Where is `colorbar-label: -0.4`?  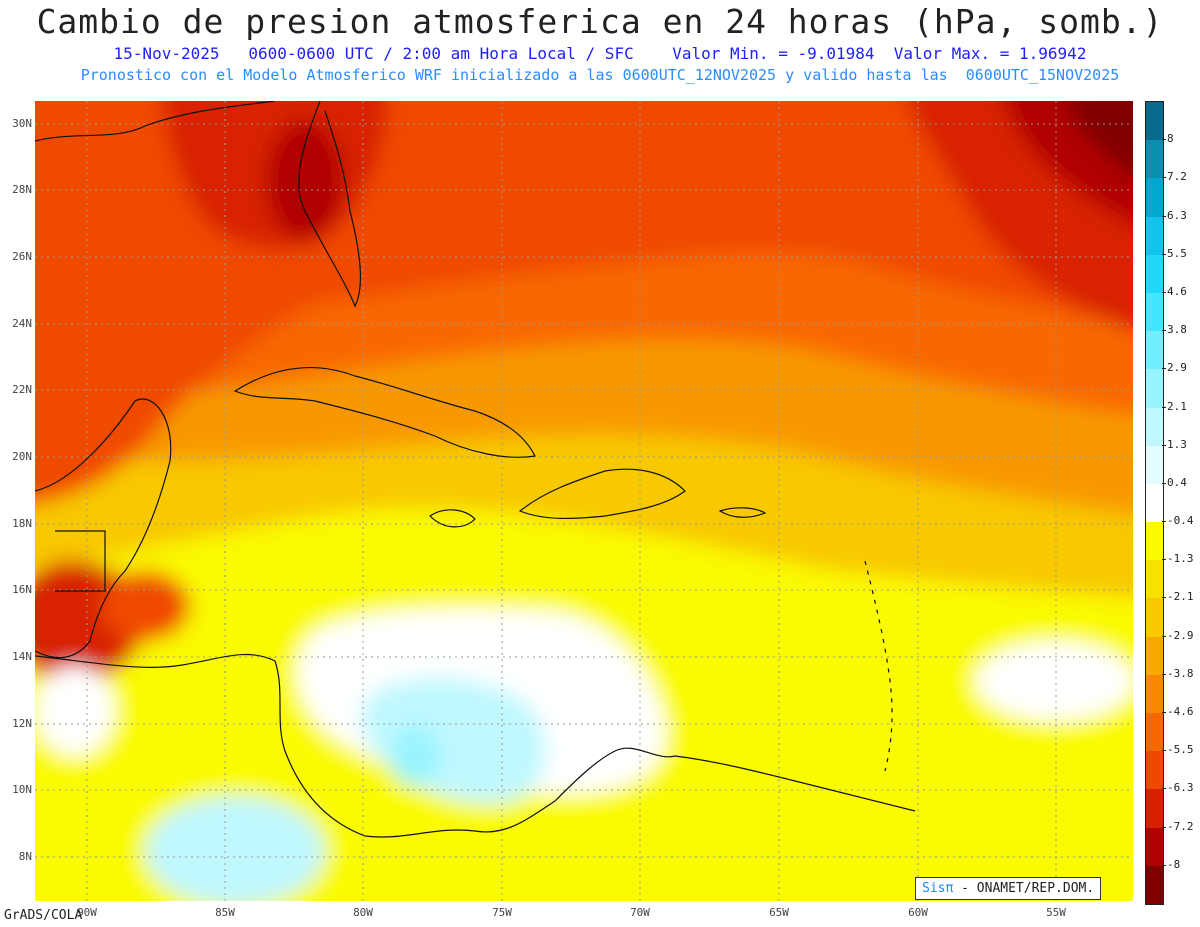 colorbar-label: -0.4 is located at coordinates (1180, 521).